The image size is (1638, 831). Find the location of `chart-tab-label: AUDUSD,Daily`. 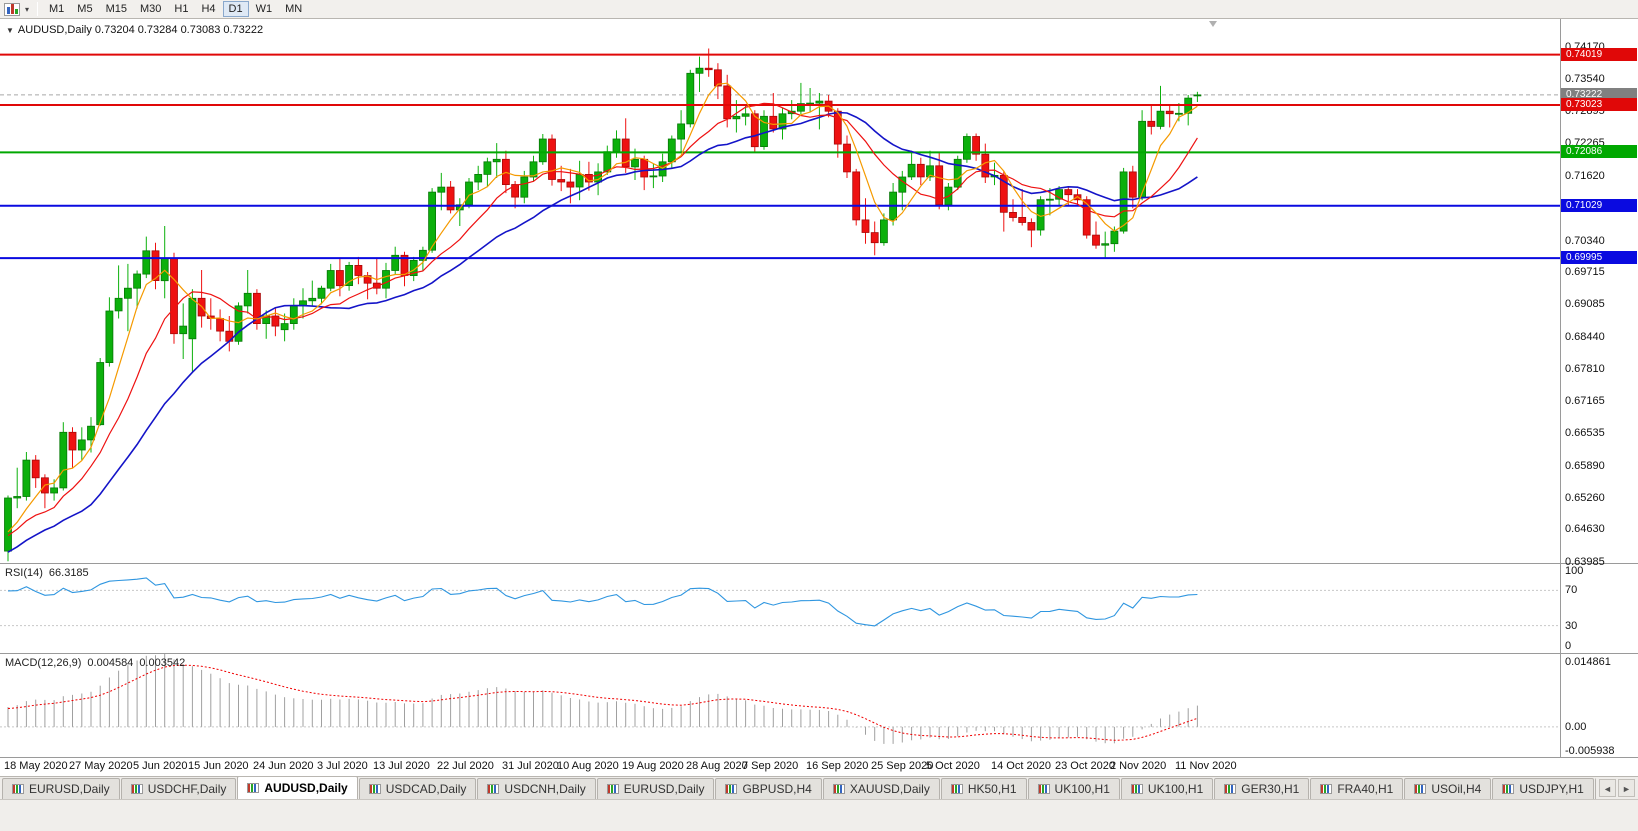

chart-tab-label: AUDUSD,Daily is located at coordinates (306, 788).